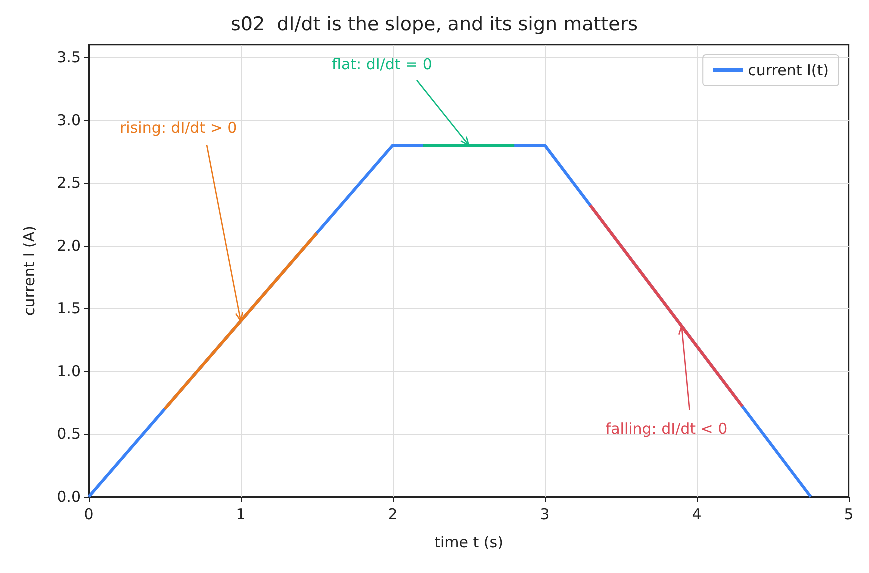 This screenshot has width=869, height=573. I want to click on y-tick-label: 0.5, so click(69, 434).